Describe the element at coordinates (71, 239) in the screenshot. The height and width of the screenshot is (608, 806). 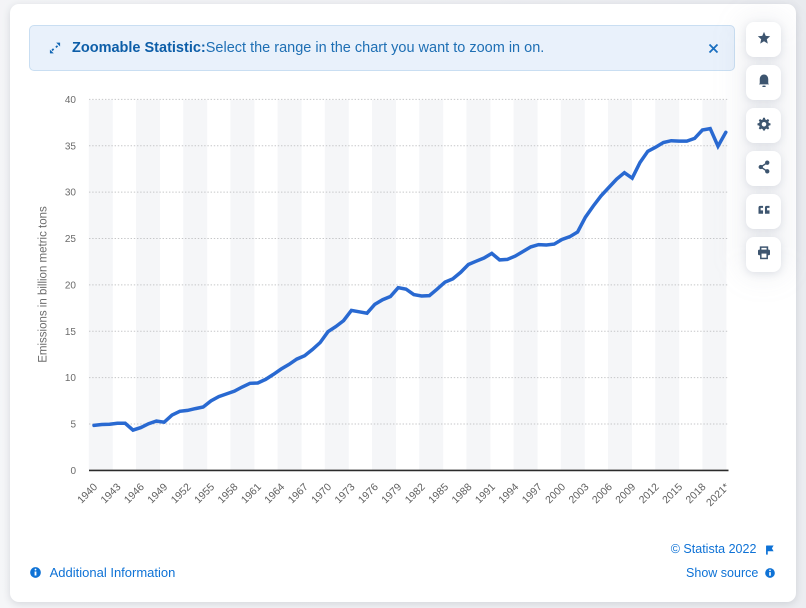
I see `svg-text: 25` at that location.